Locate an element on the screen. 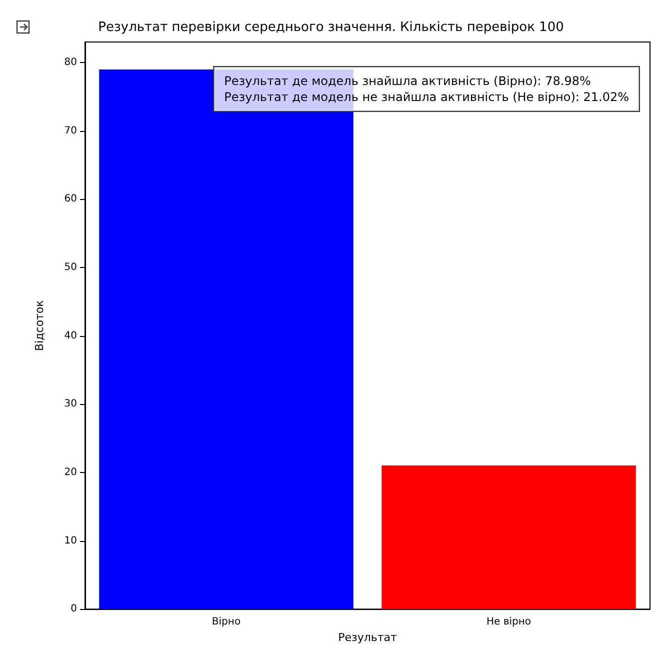 This screenshot has width=654, height=648. y-tick-label: 70 is located at coordinates (70, 130).